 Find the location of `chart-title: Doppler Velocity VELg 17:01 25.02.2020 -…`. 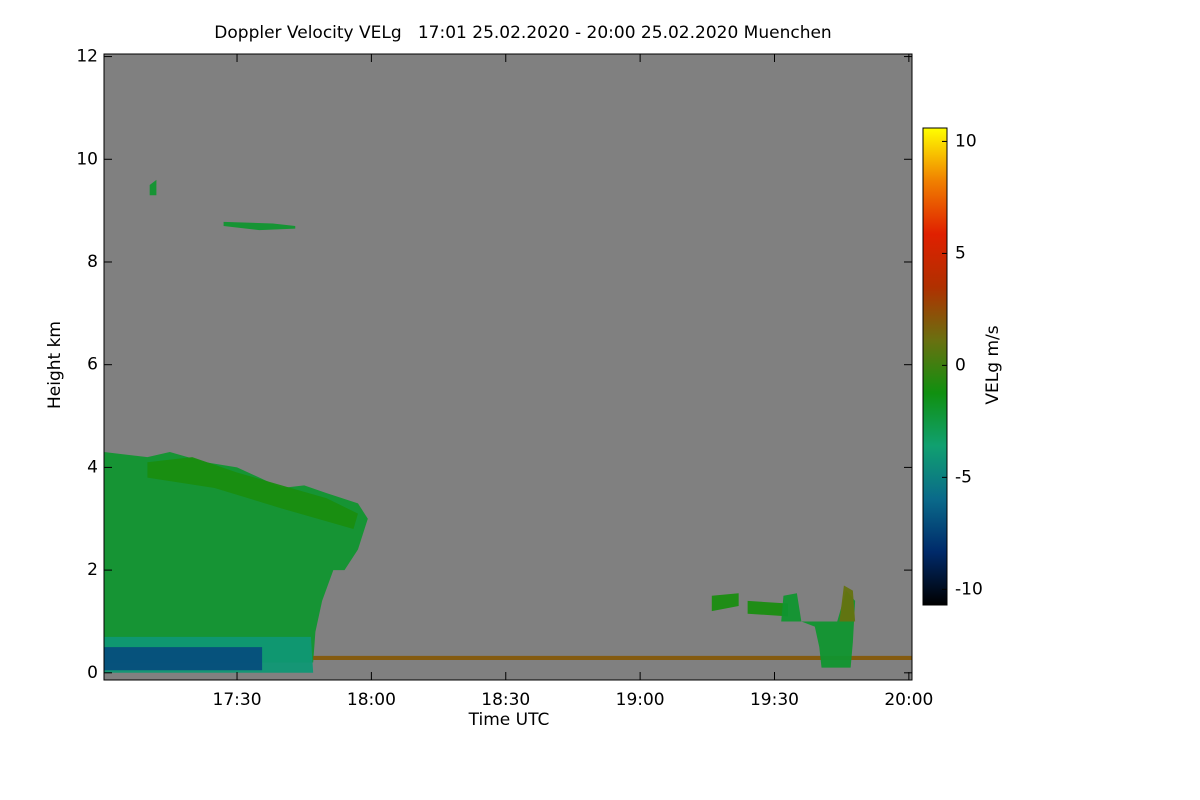

chart-title: Doppler Velocity VELg 17:01 25.02.2020 -… is located at coordinates (522, 33).